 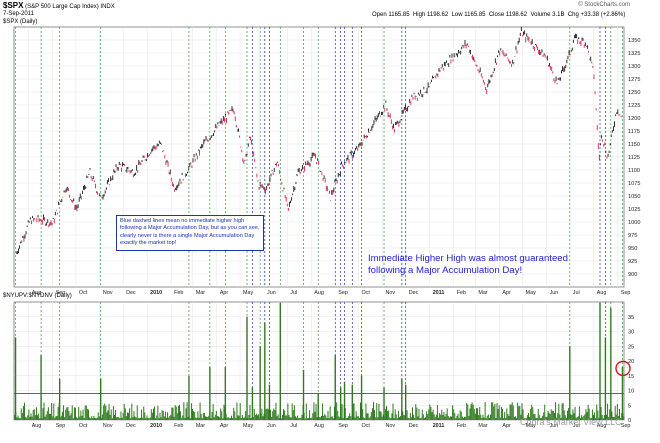 I want to click on latest-reading-circle, so click(x=623, y=368).